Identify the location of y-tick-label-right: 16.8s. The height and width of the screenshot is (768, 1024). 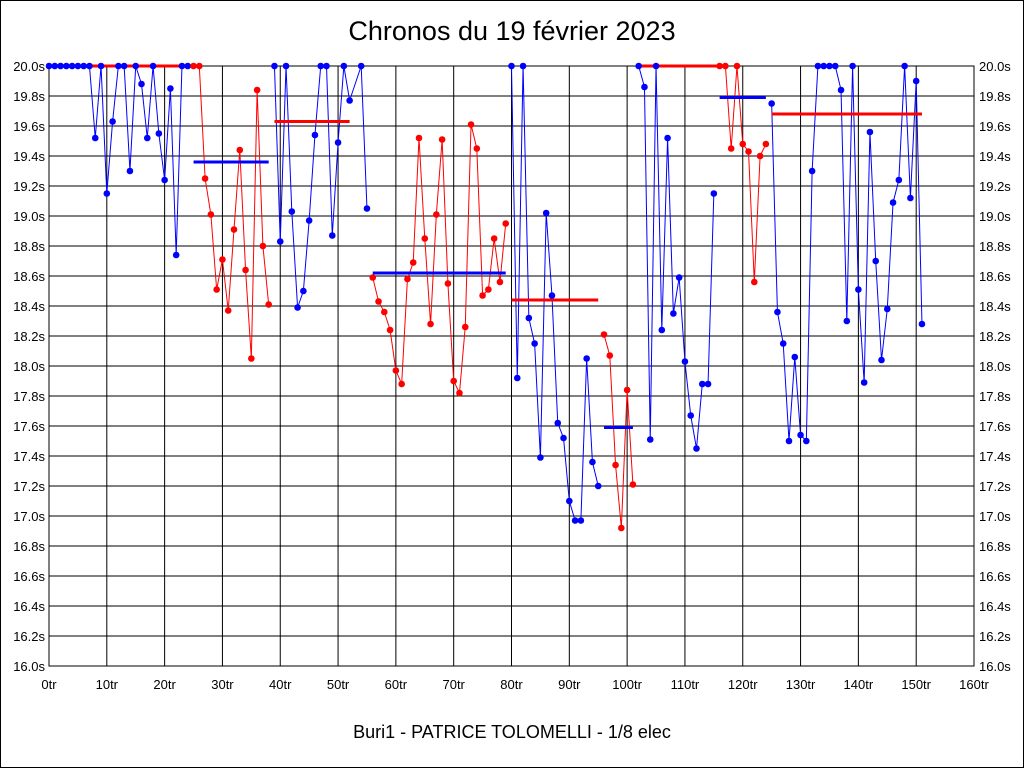
(995, 546).